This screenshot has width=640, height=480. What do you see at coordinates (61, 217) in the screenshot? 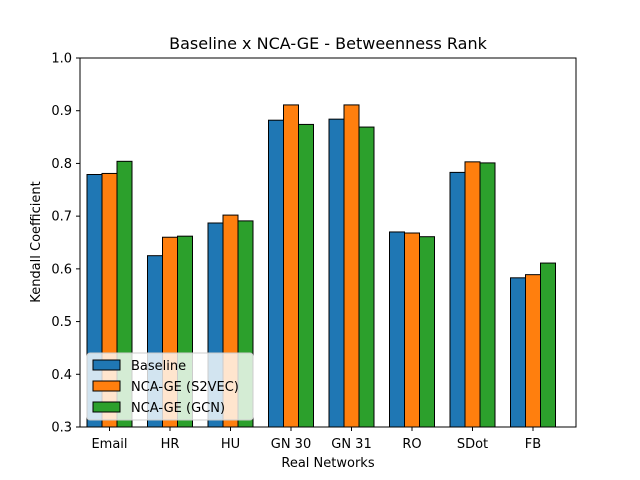
I see `y-tick-label: 0.7` at bounding box center [61, 217].